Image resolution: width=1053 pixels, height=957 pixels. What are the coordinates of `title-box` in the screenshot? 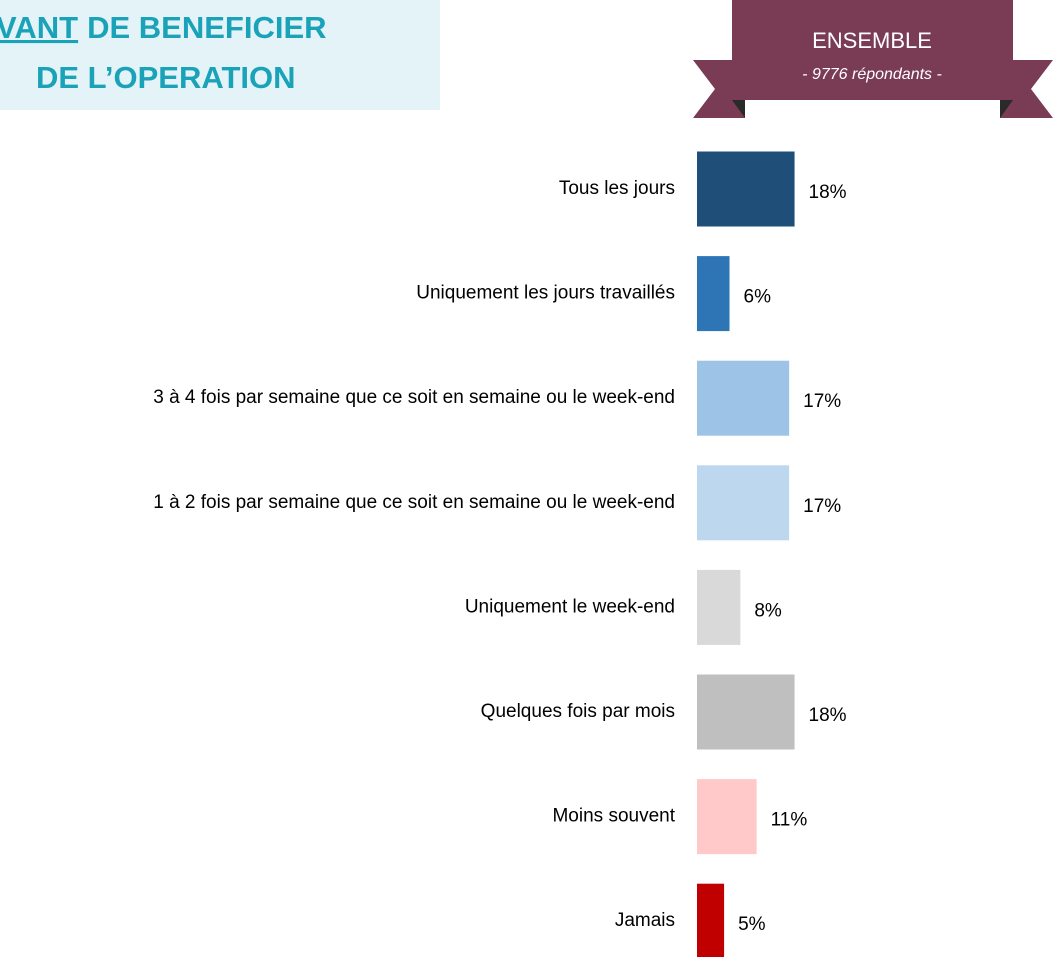 It's located at (220, 55).